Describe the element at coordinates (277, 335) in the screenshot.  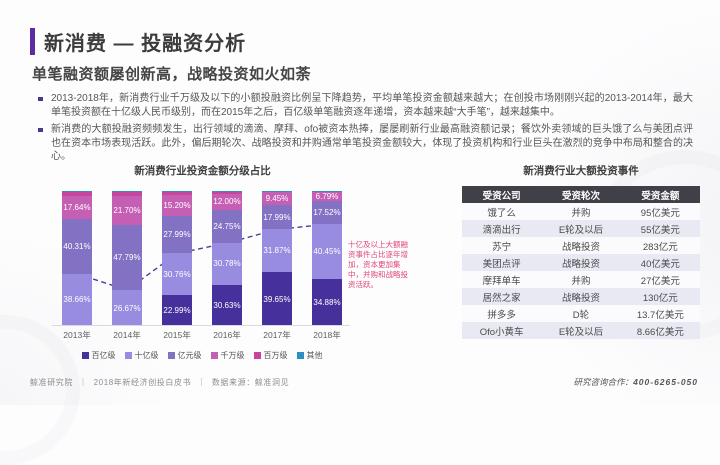
I see `x-axis-label: 2017年` at that location.